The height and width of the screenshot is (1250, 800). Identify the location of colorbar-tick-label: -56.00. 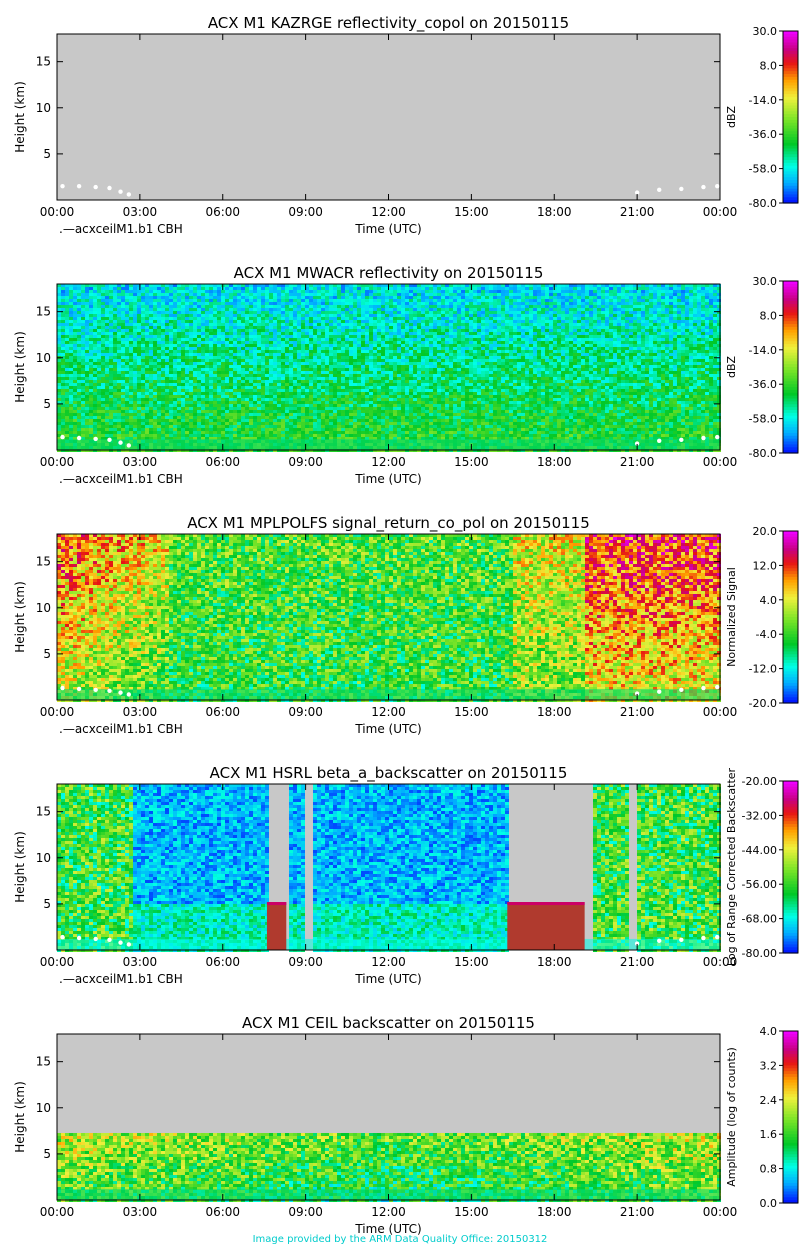
(759, 884).